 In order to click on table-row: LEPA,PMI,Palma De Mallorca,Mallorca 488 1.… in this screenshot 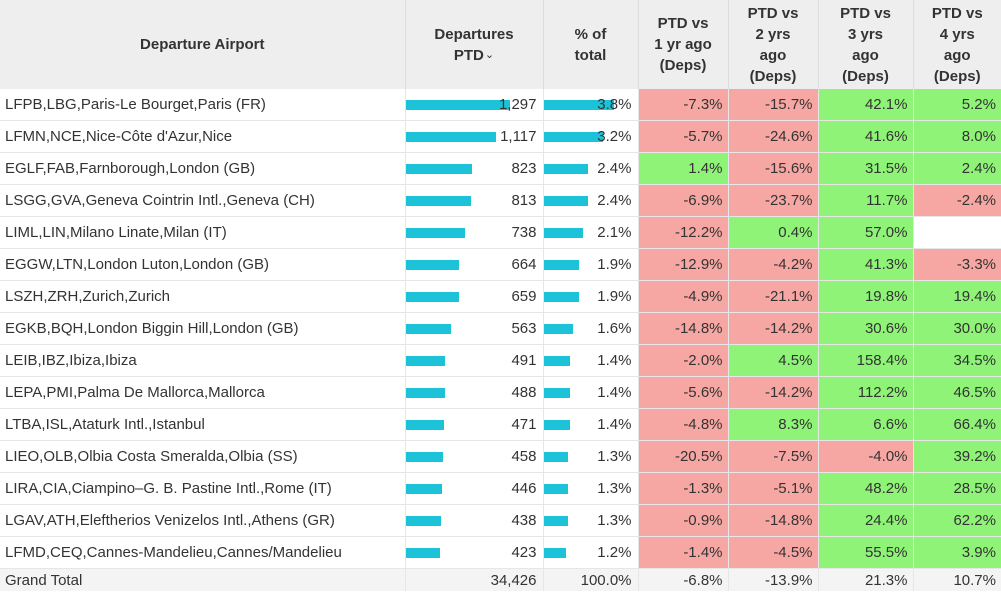, I will do `click(500, 392)`.